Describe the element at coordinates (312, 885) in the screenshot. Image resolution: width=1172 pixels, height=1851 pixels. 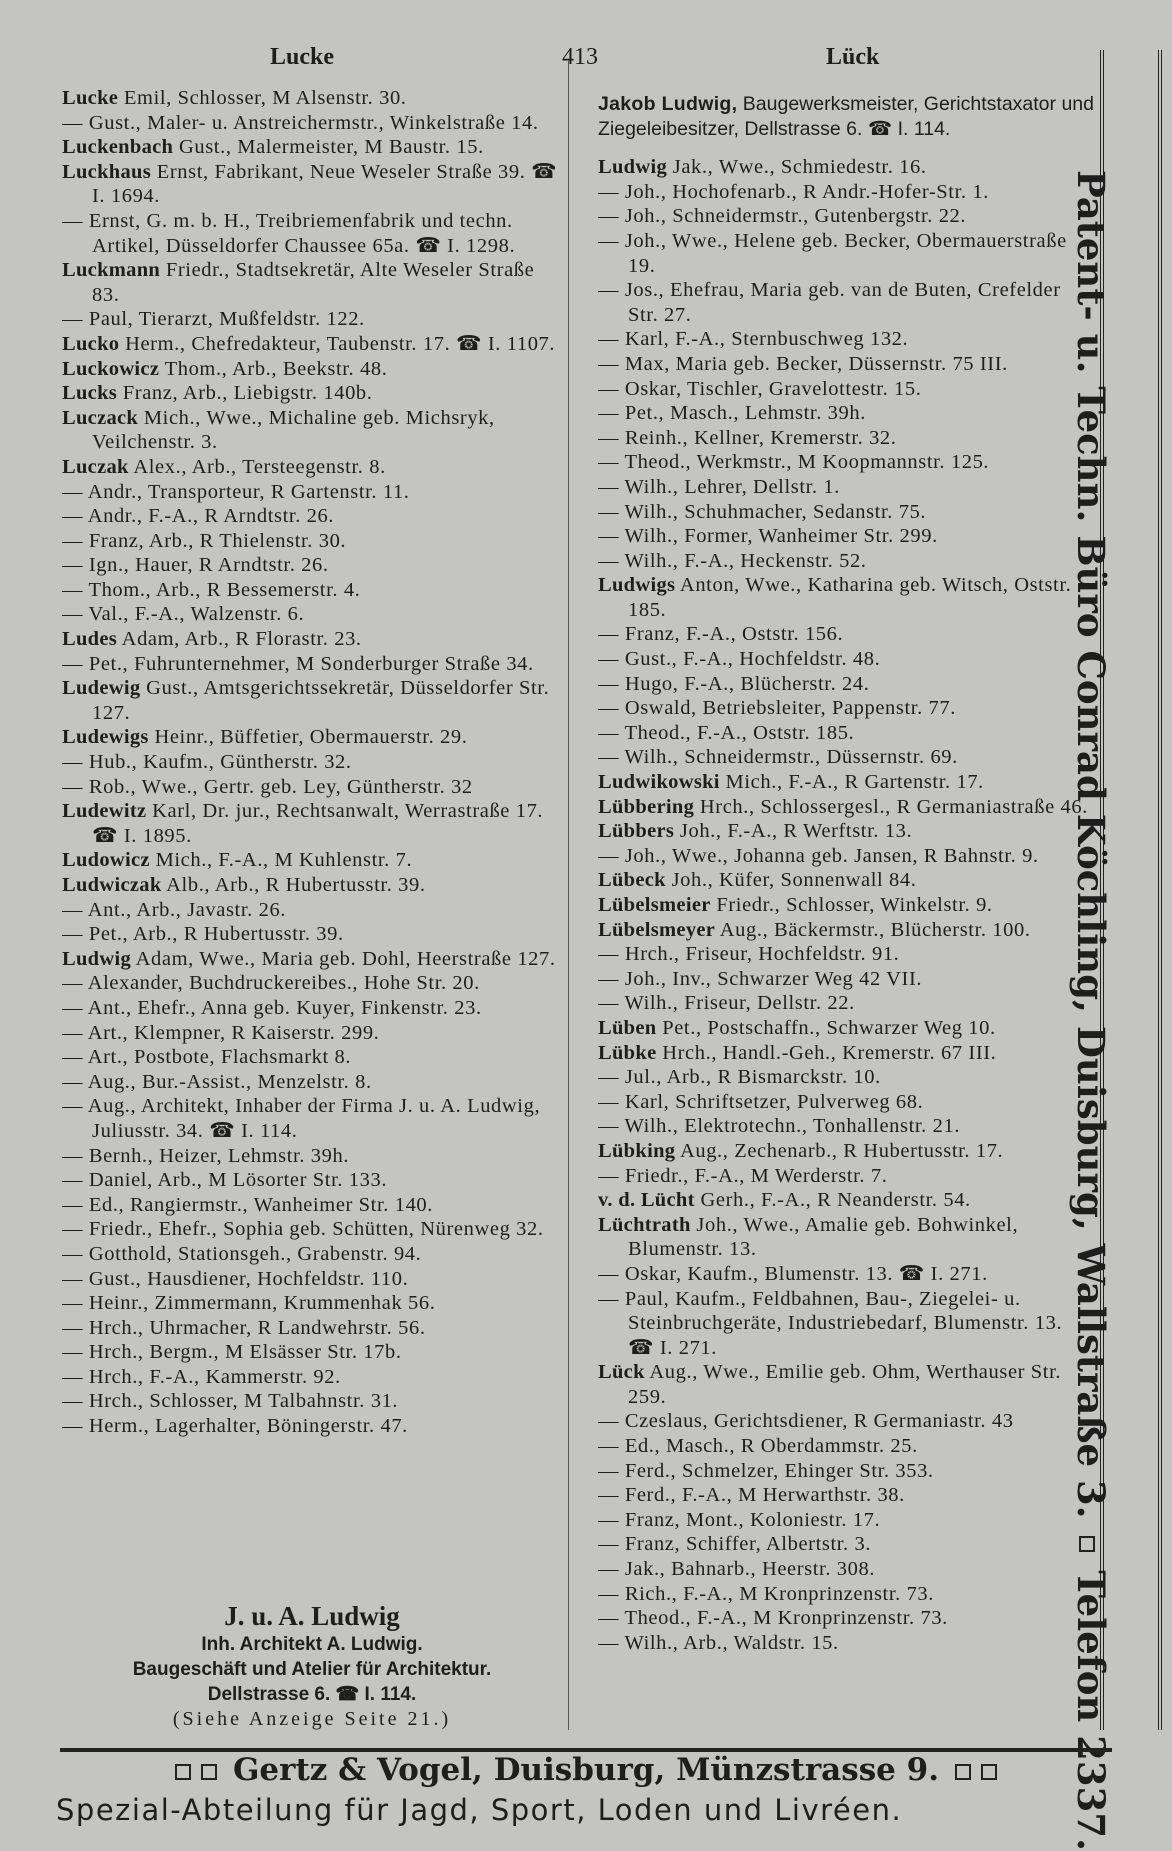
I see `entry: Ludwiczak Alb., Arb., R Hubertusstr. 39.` at that location.